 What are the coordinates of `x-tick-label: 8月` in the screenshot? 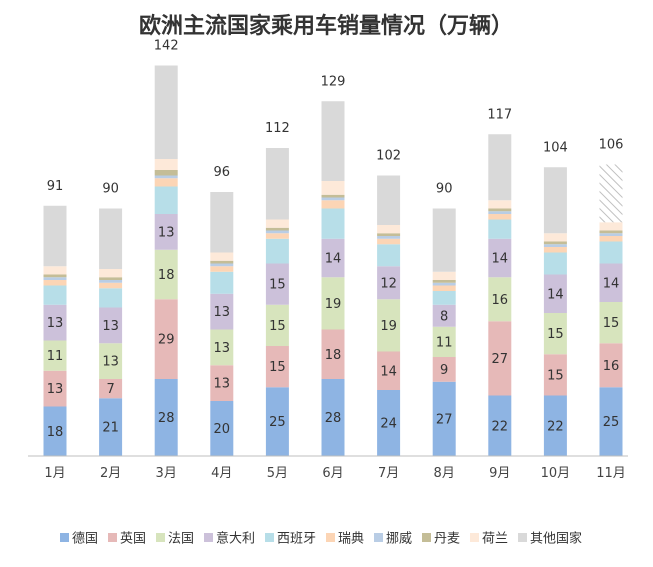 It's located at (444, 473).